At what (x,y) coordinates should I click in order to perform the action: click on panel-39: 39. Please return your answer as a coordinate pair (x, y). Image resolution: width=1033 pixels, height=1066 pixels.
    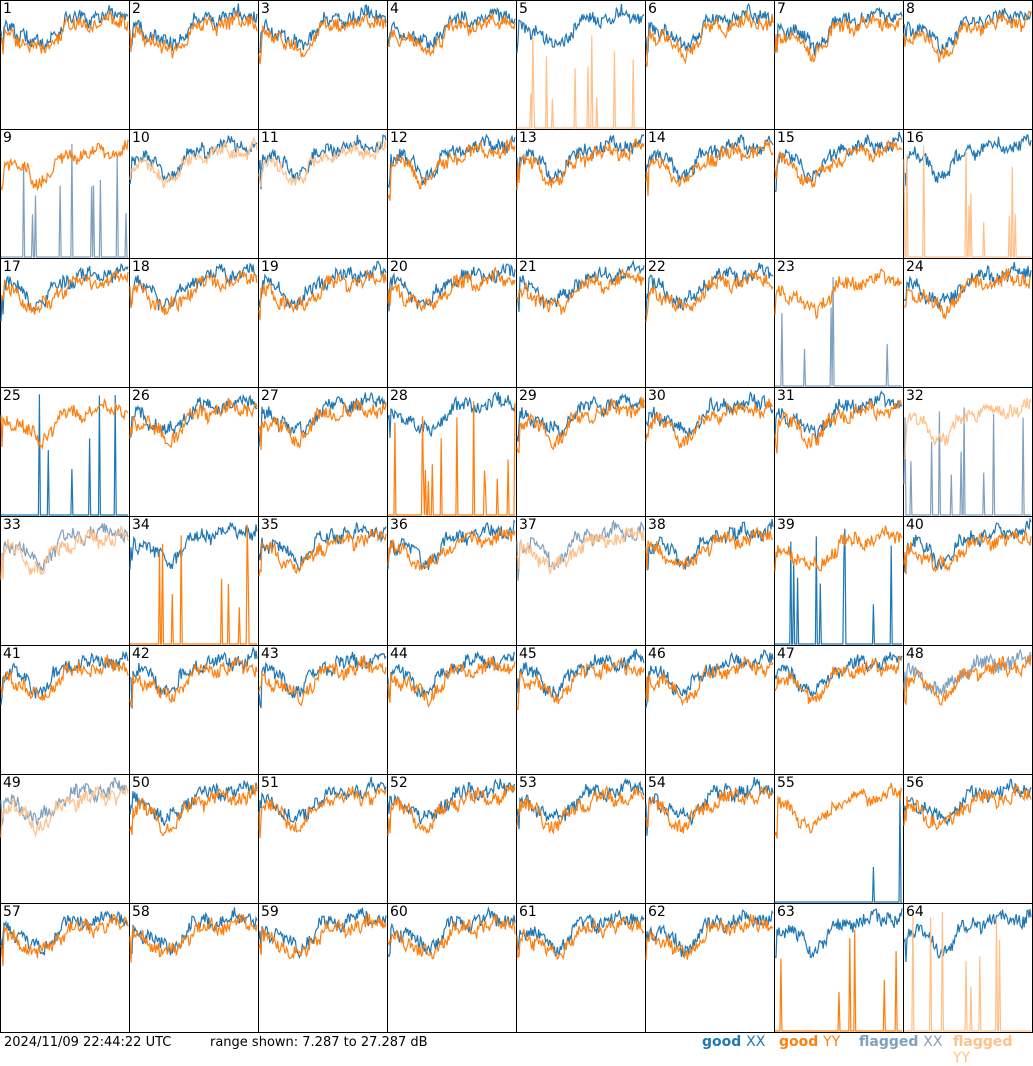
    Looking at the image, I should click on (839, 581).